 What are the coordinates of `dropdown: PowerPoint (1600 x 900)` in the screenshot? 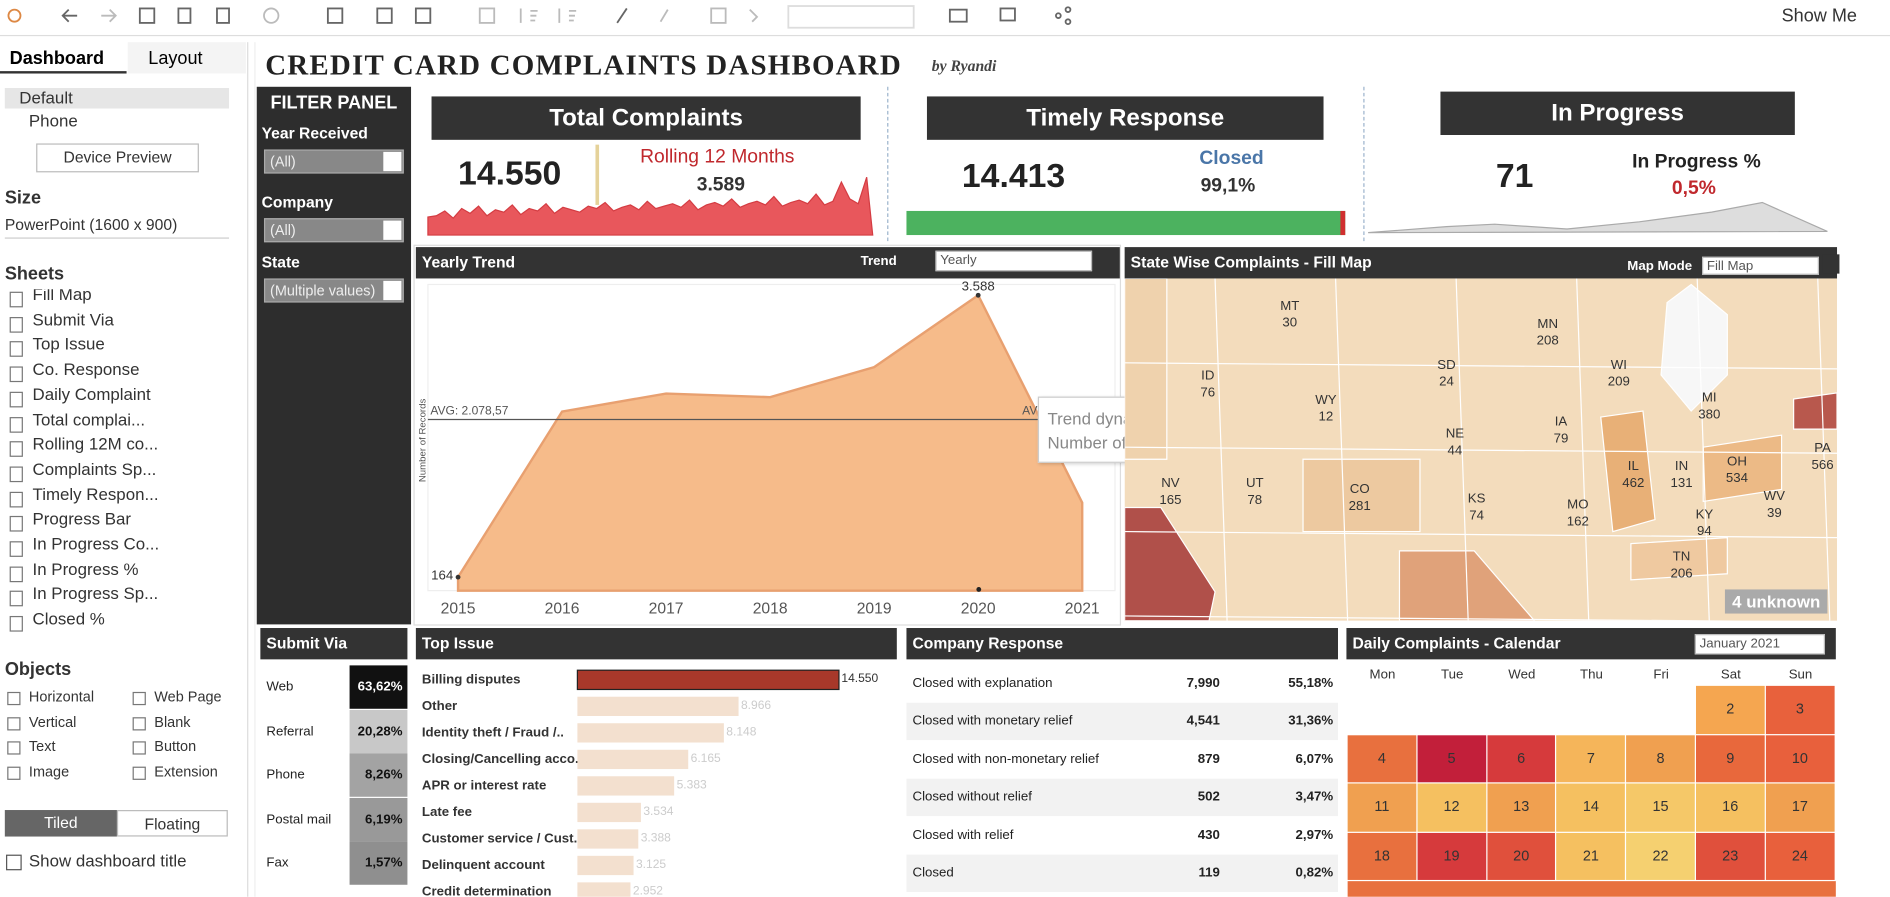 It's located at (117, 227).